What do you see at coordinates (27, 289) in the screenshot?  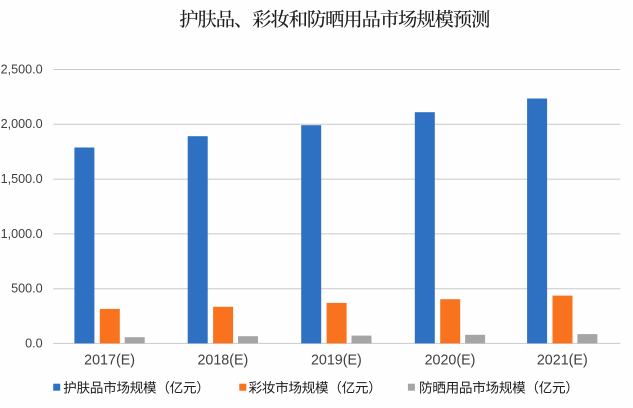 I see `svg-text: 500.0` at bounding box center [27, 289].